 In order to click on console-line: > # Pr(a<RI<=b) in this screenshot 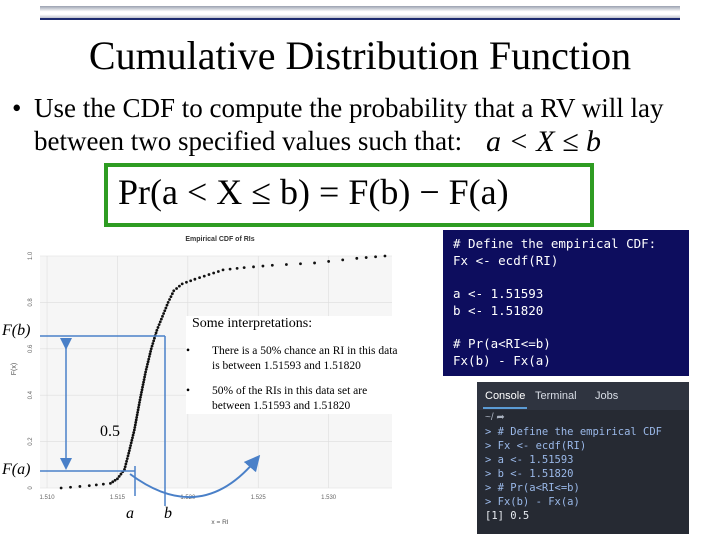, I will do `click(532, 488)`.